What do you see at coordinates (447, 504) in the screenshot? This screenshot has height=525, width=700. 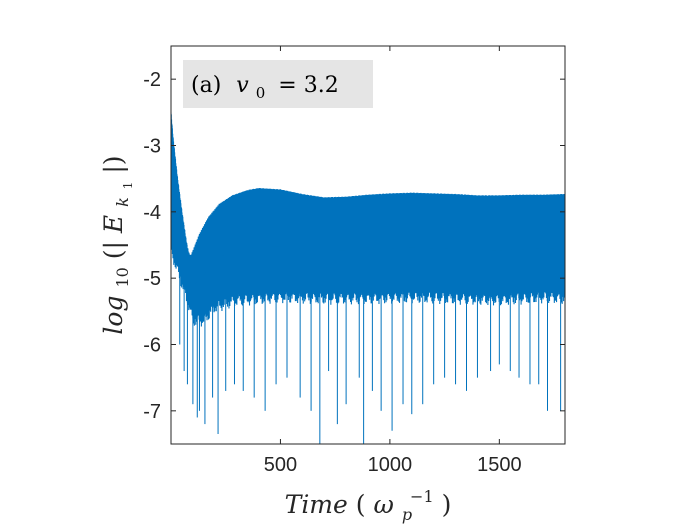 I see `x-axis-label-close: )` at bounding box center [447, 504].